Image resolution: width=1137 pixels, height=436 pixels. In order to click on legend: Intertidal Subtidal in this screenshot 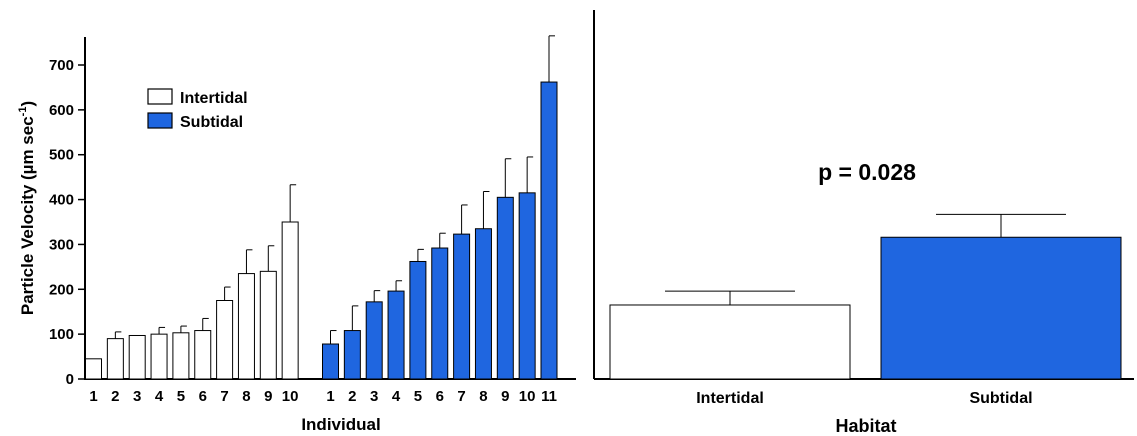, I will do `click(197, 109)`.